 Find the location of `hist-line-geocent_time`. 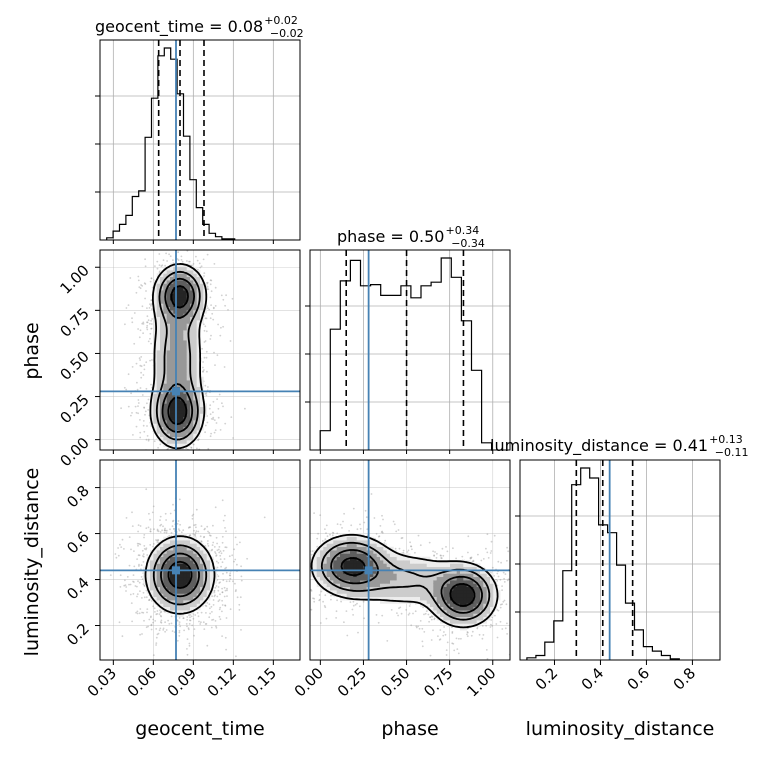

hist-line-geocent_time is located at coordinates (171, 143).